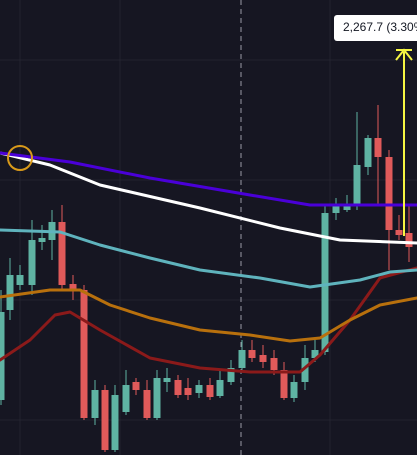 This screenshot has width=417, height=455. Describe the element at coordinates (380, 27) in the screenshot. I see `measure-label: 2,267.7 (3.30%` at that location.